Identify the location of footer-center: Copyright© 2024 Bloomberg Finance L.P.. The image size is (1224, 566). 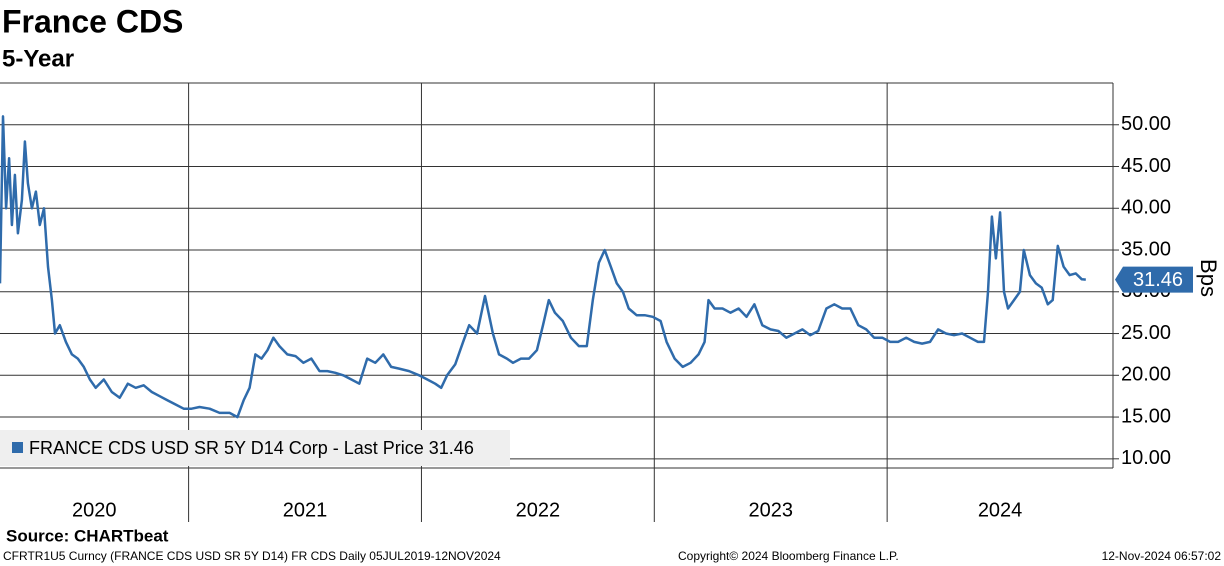
(788, 556).